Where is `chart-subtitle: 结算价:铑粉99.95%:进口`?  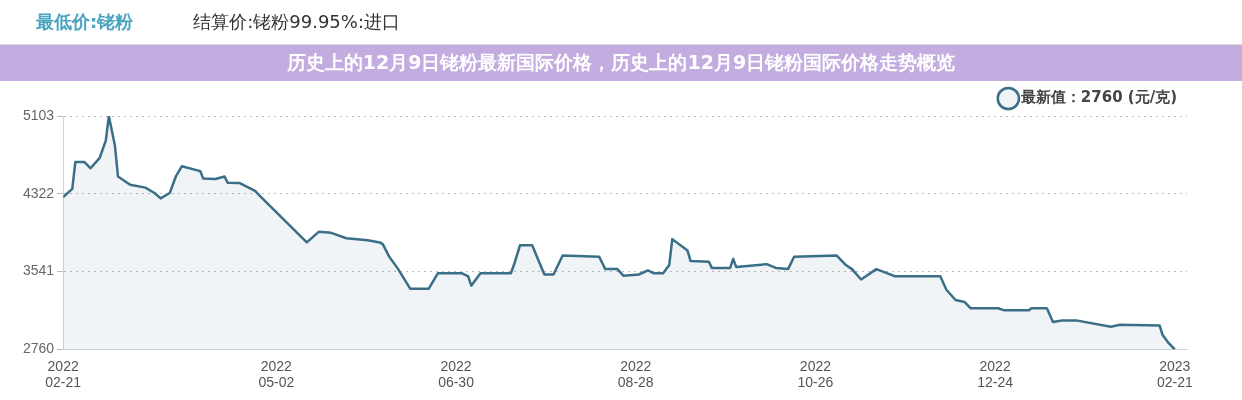 chart-subtitle: 结算价:铑粉99.95%:进口 is located at coordinates (296, 22).